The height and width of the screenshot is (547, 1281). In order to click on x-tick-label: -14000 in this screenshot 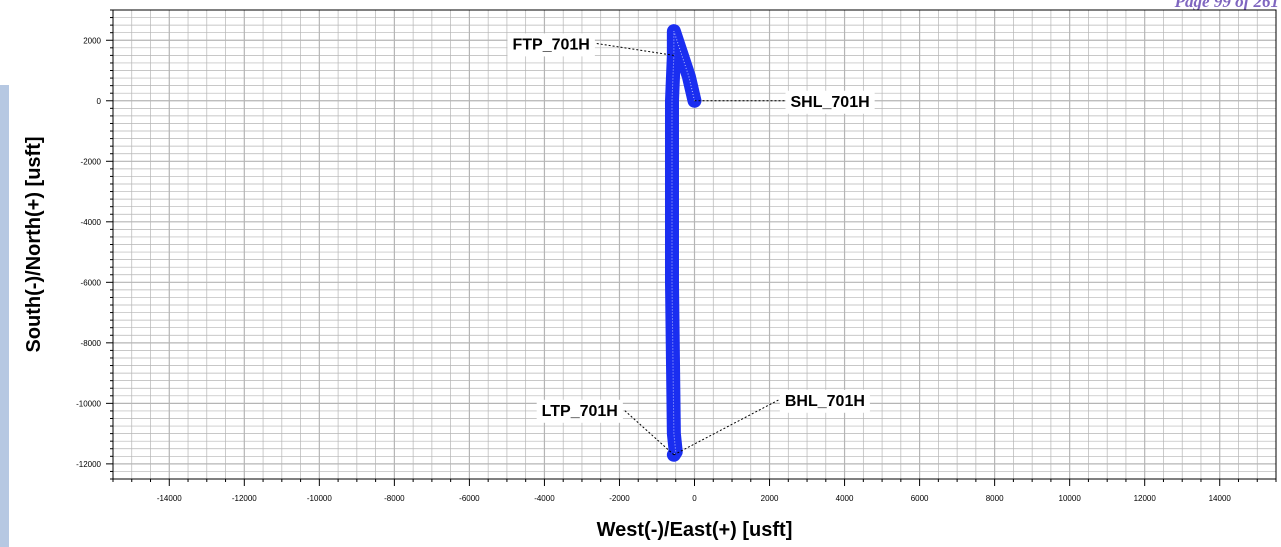, I will do `click(169, 498)`.